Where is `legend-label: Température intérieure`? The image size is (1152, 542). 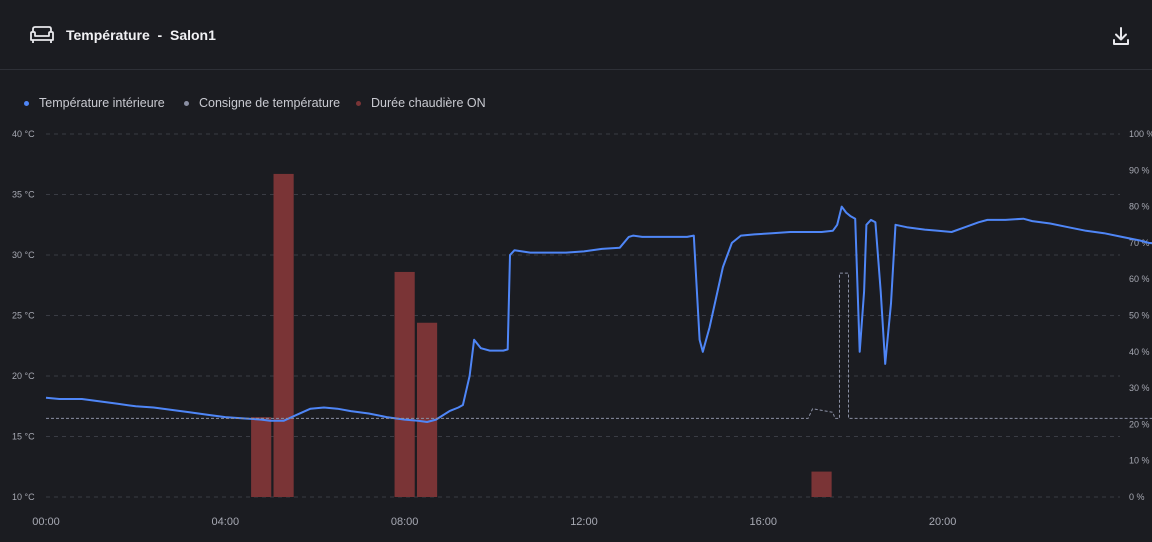 legend-label: Température intérieure is located at coordinates (102, 103).